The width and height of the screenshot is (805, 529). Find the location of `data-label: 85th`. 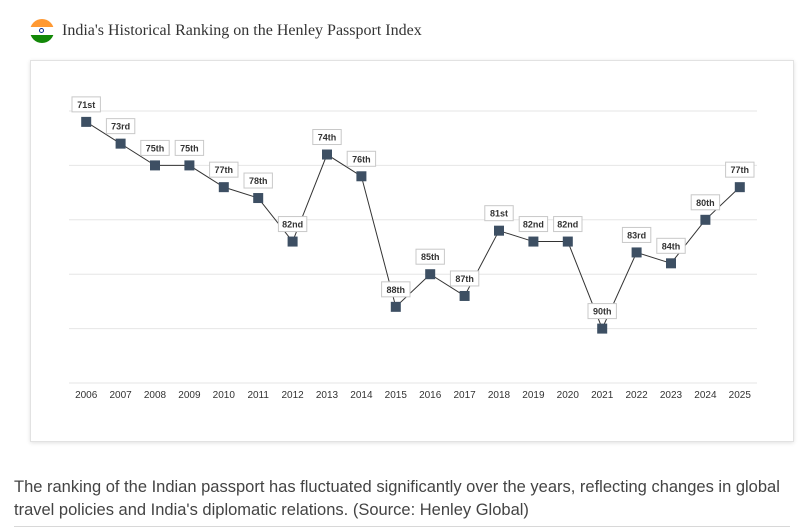

data-label: 85th is located at coordinates (430, 257).